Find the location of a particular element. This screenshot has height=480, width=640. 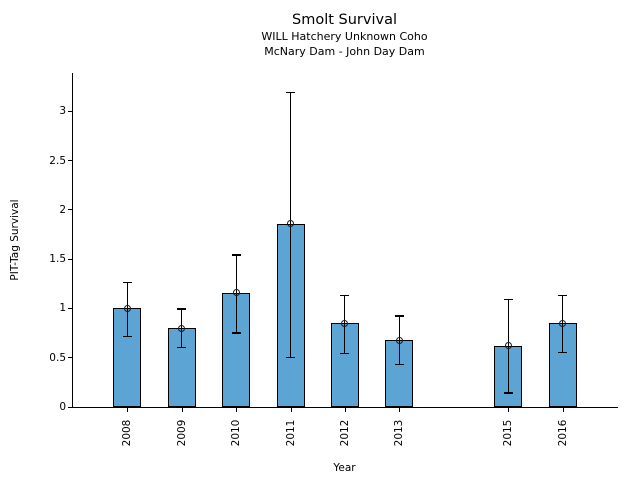

x-axis-label: Year is located at coordinates (344, 468).